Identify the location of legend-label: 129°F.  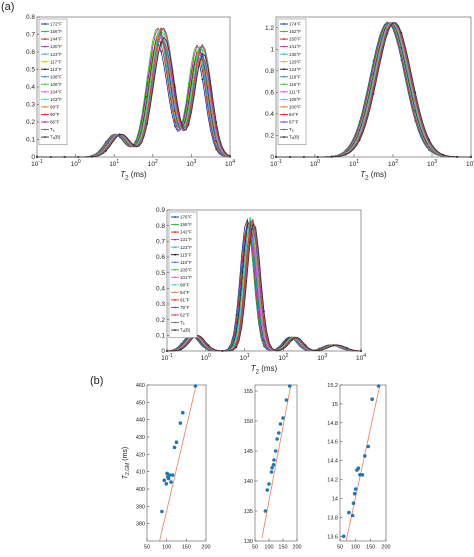
(295, 61).